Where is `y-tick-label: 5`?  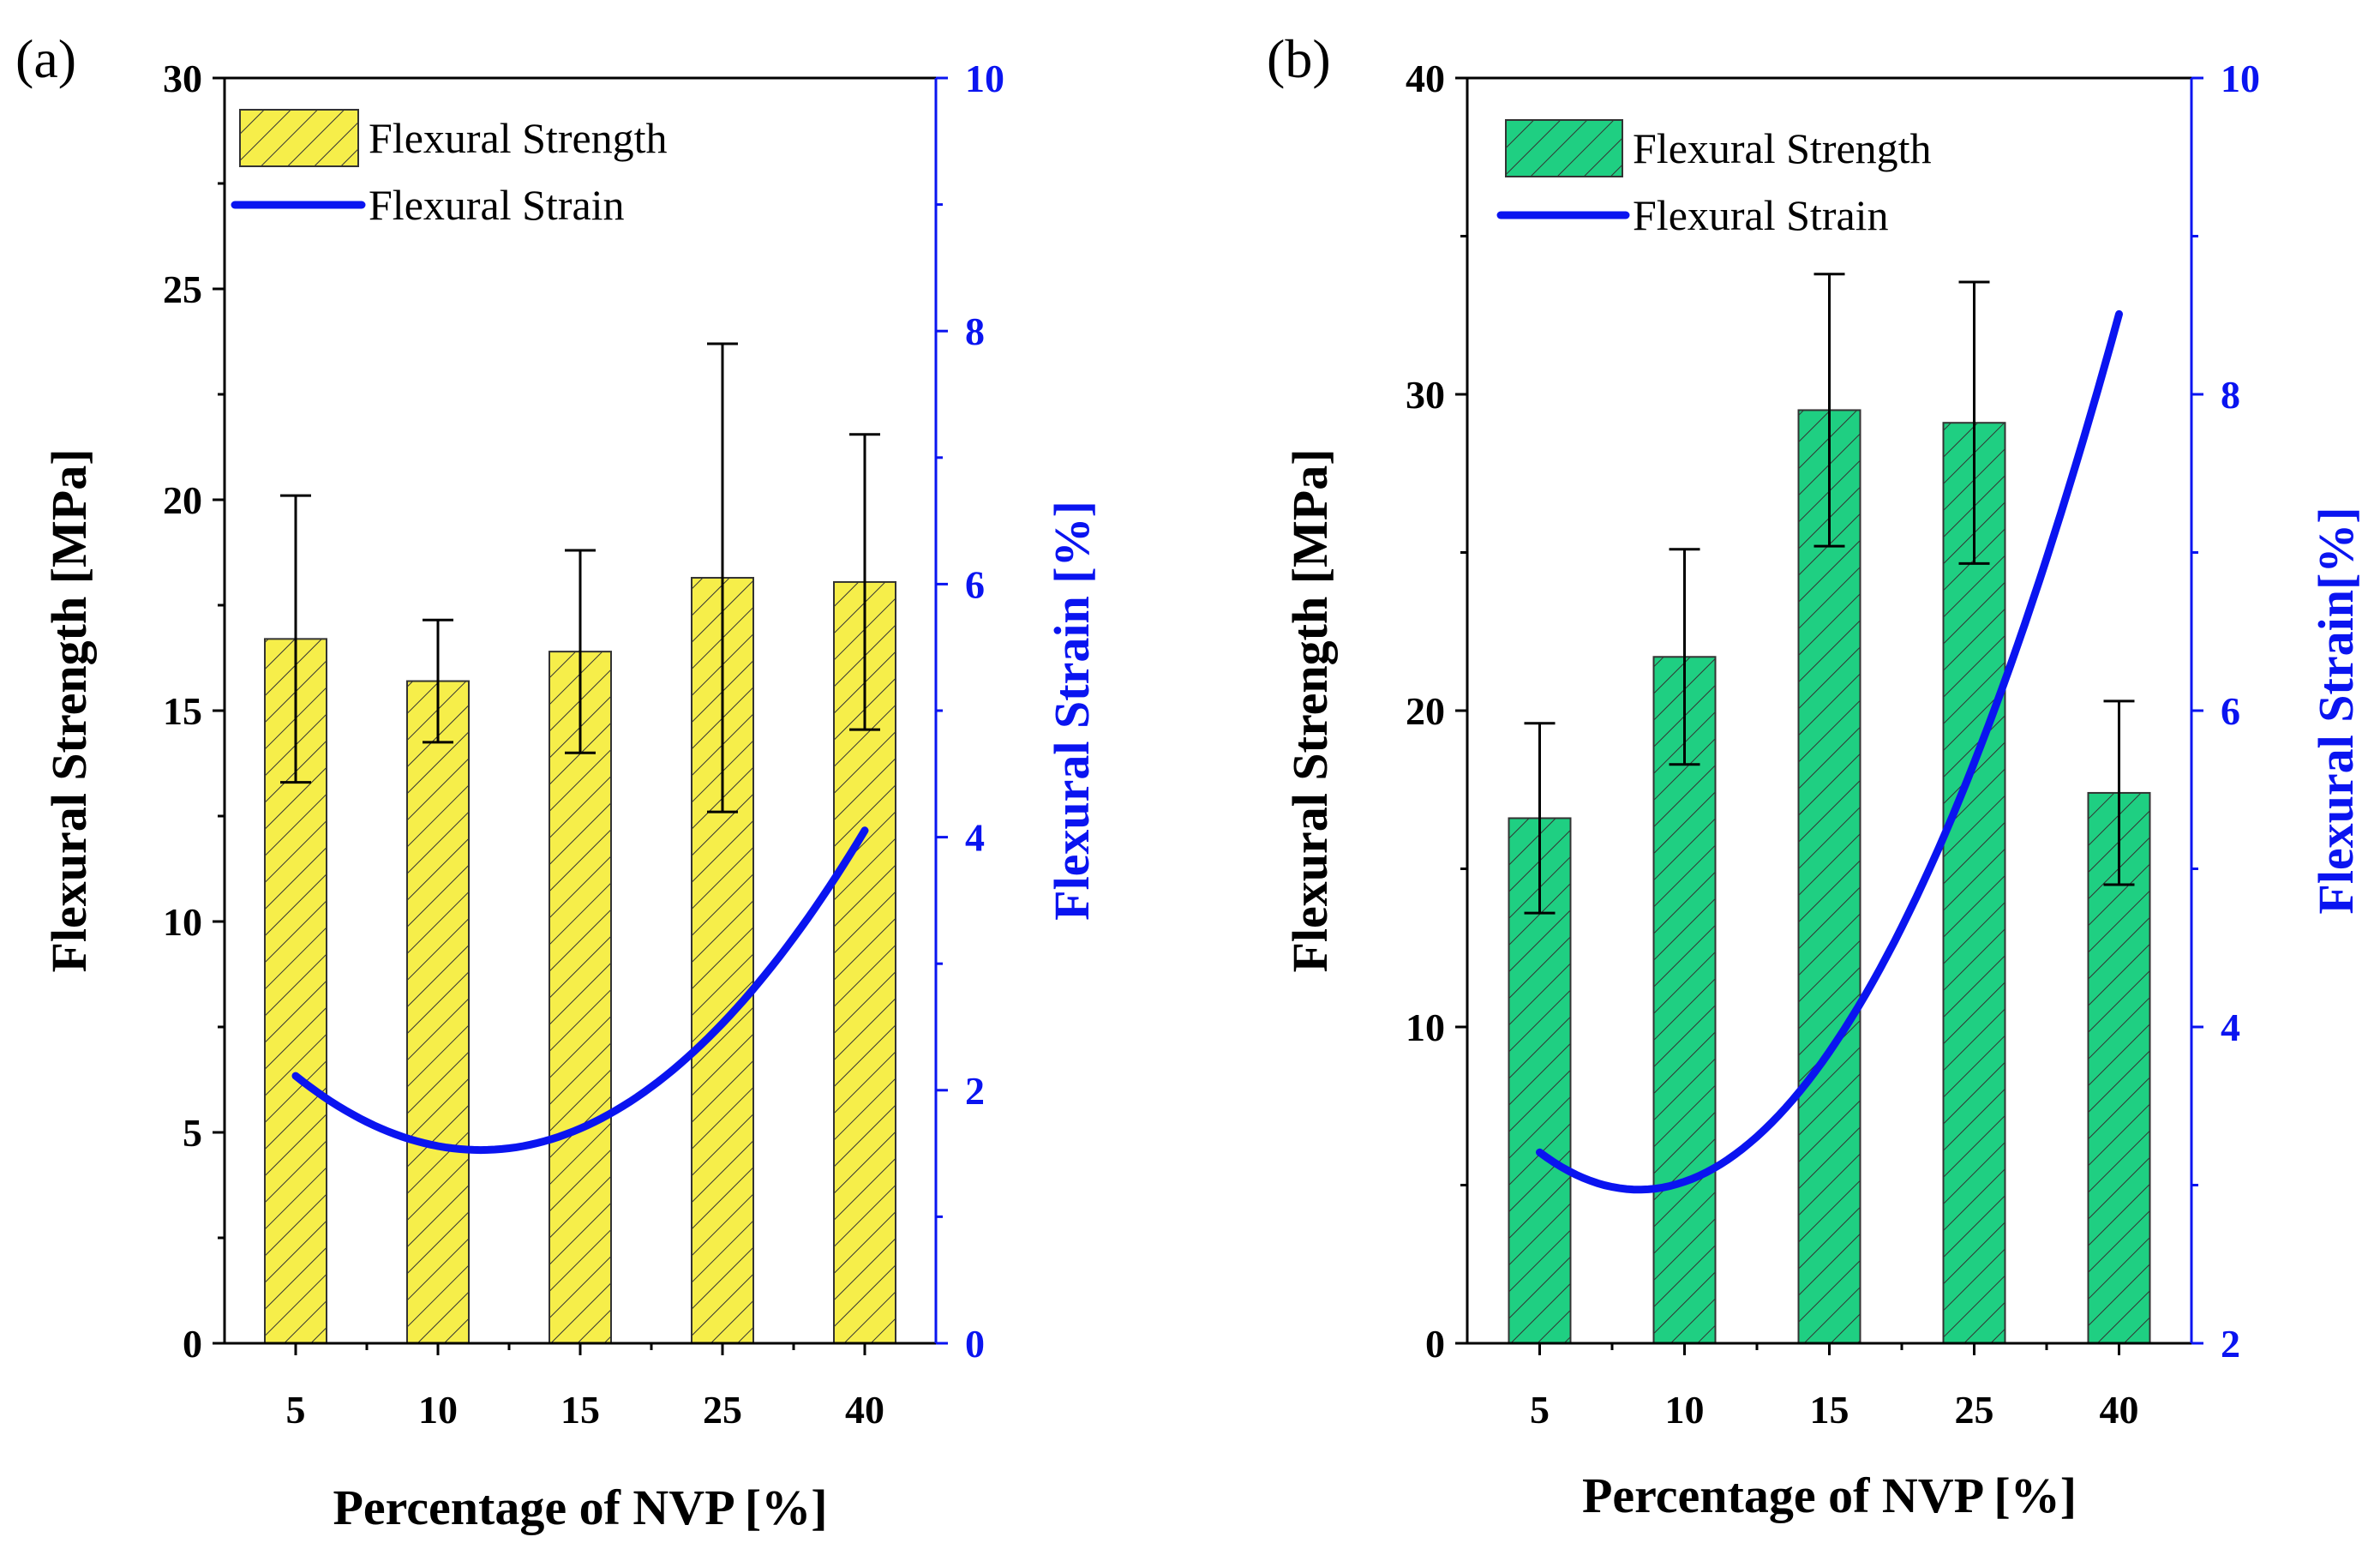
y-tick-label: 5 is located at coordinates (193, 1133).